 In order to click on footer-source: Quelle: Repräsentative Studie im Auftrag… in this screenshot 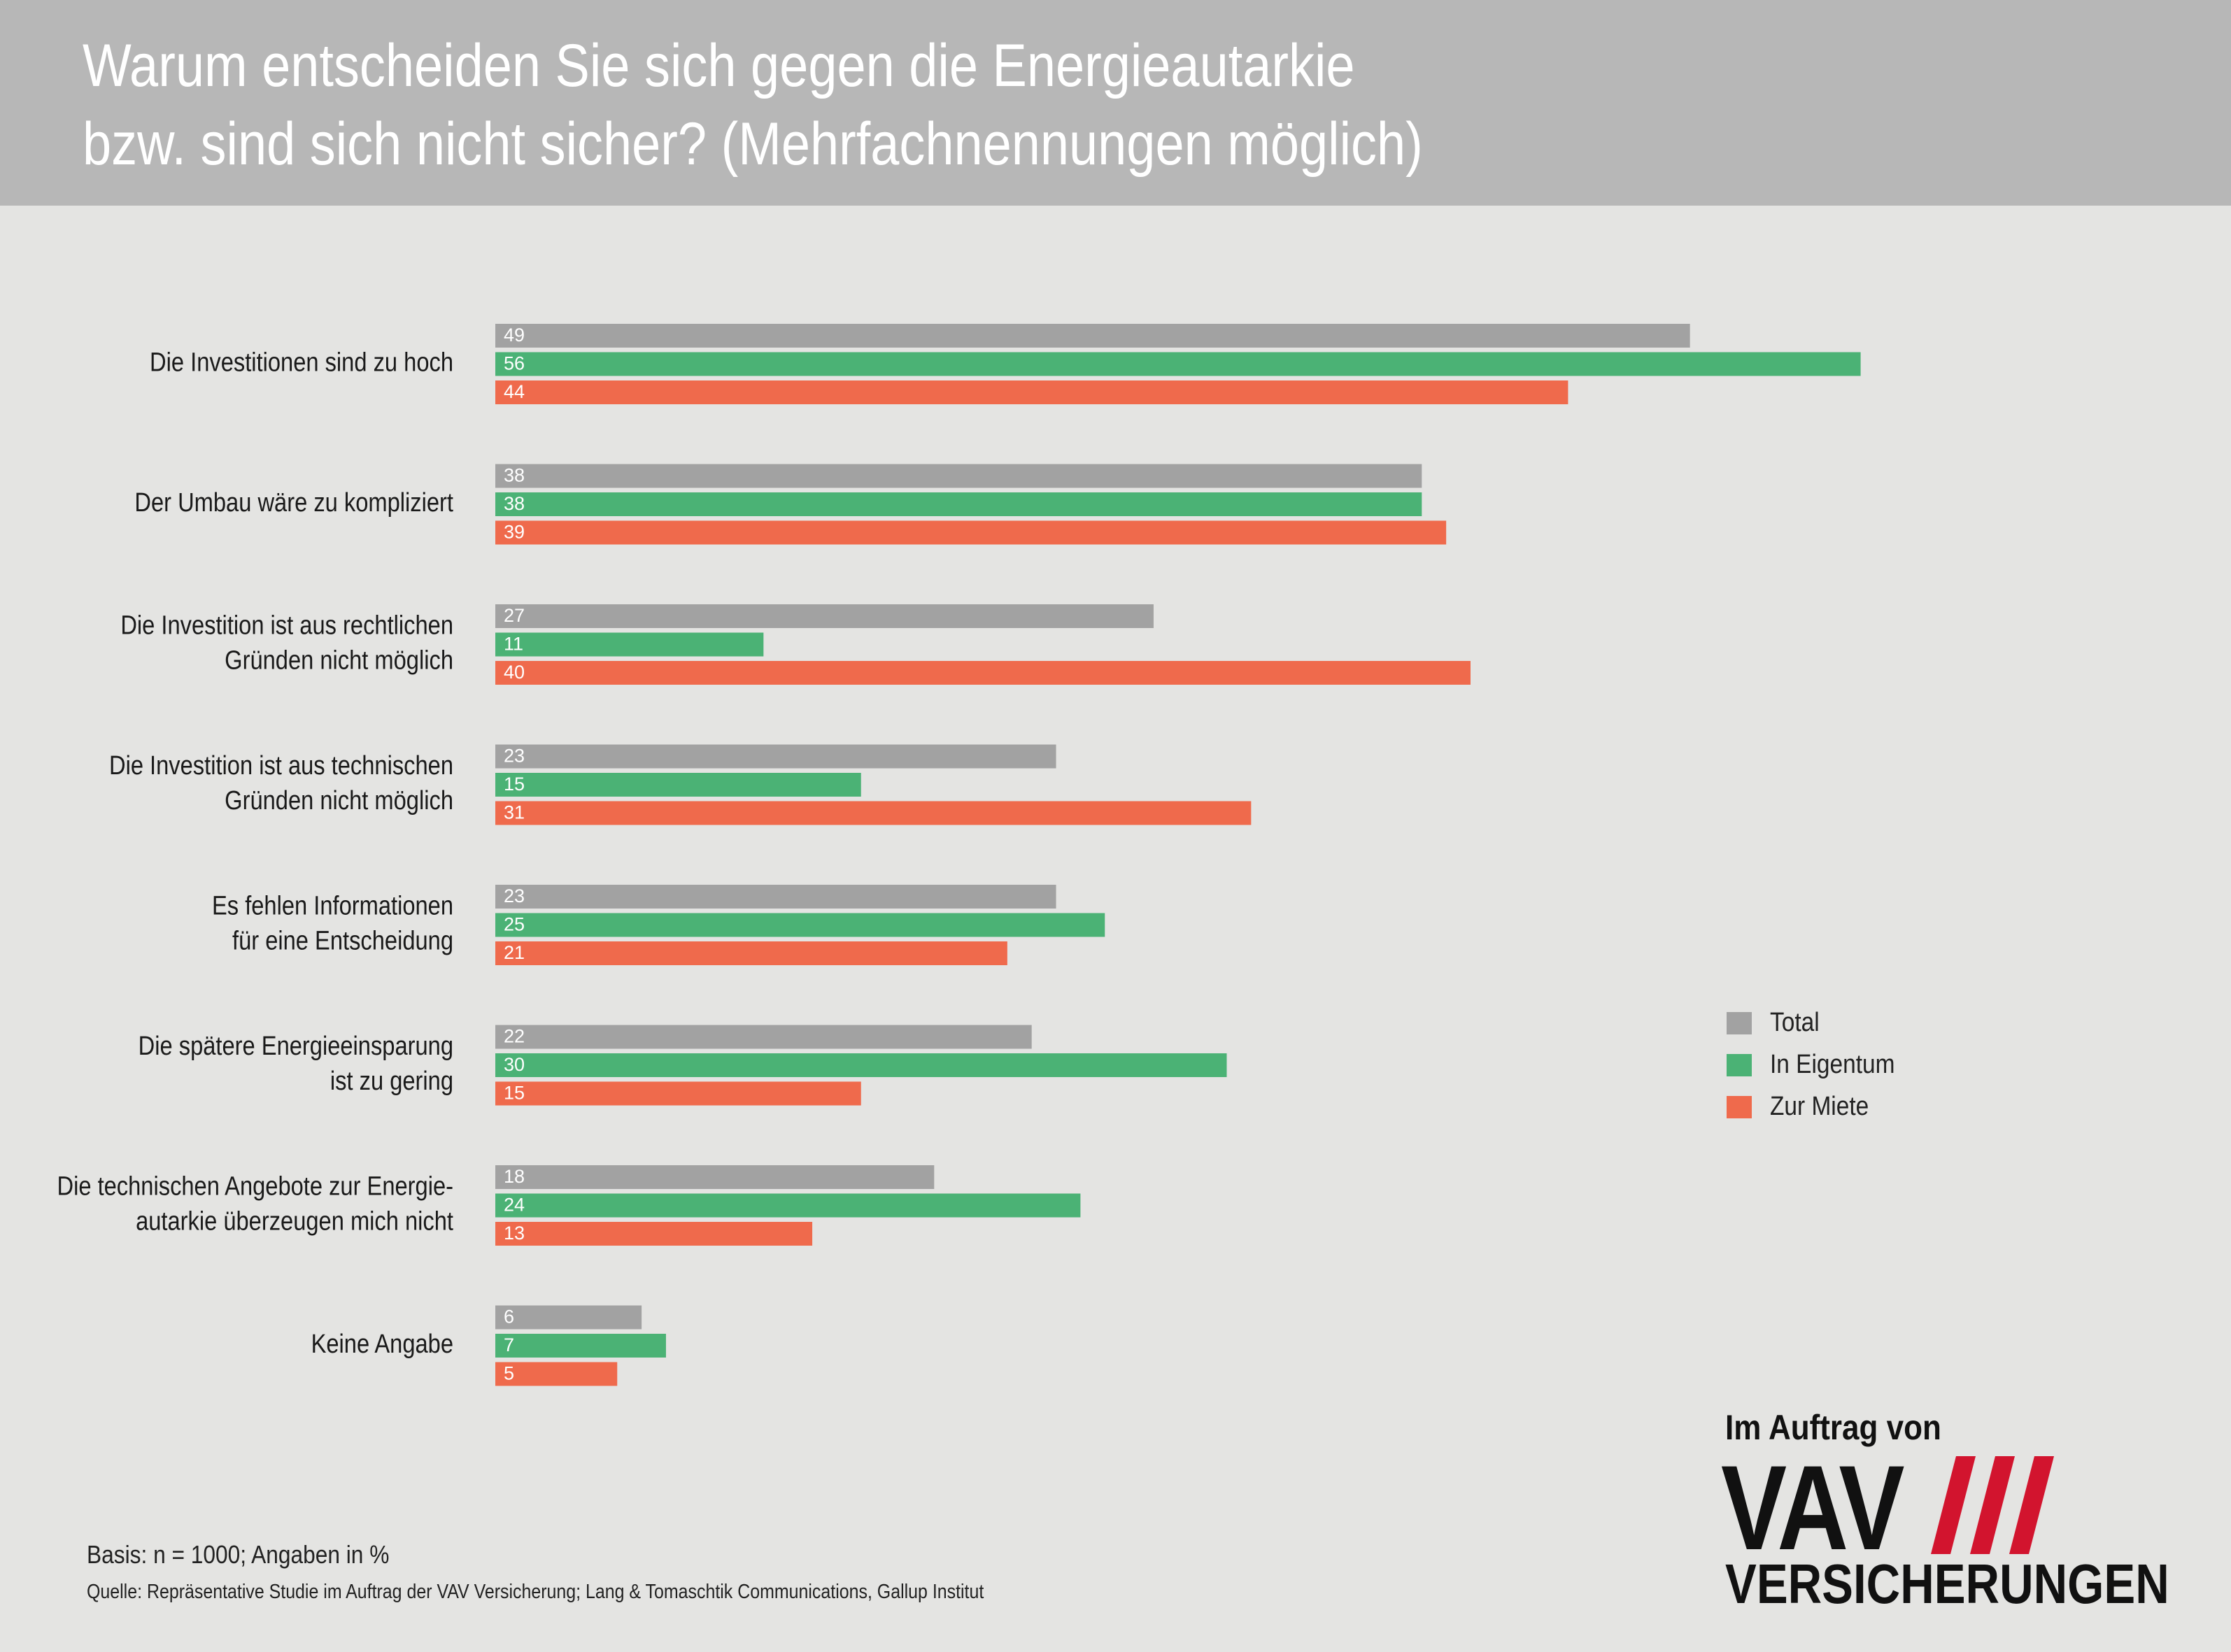, I will do `click(535, 1592)`.